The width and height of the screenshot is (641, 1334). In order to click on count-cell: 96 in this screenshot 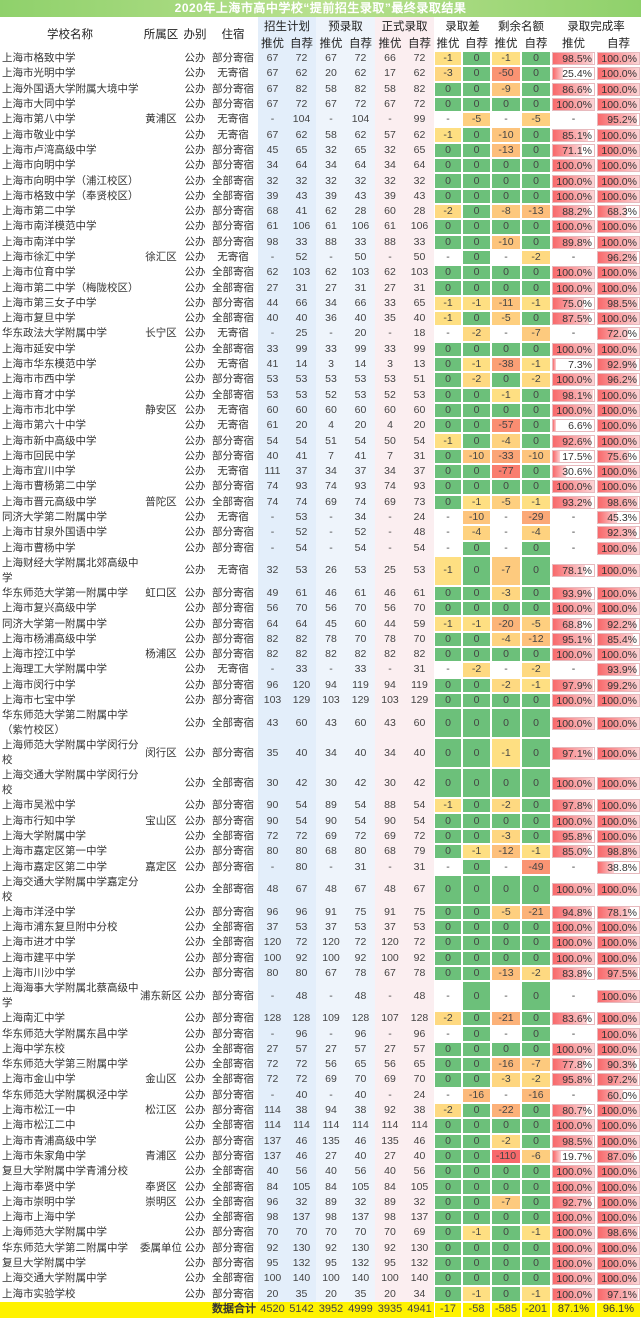, I will do `click(360, 1034)`.